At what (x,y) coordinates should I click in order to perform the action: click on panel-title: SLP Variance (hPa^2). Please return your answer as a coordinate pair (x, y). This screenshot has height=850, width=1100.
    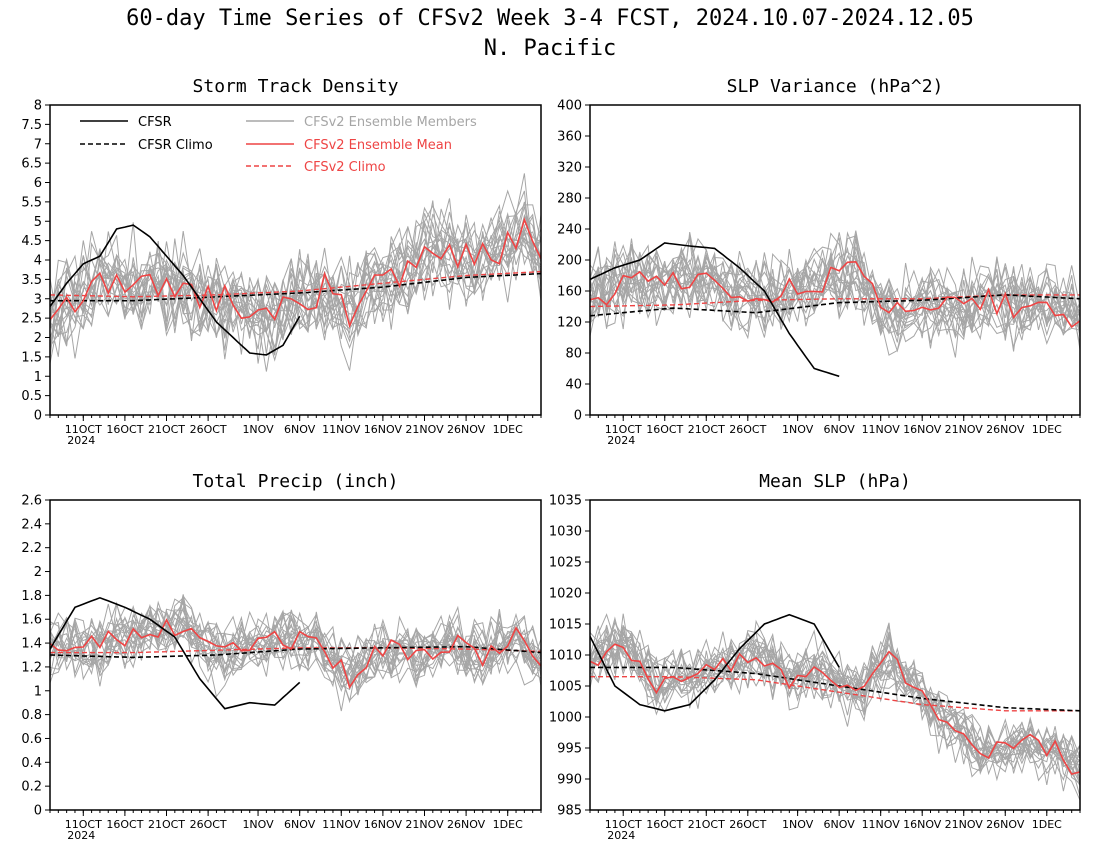
    Looking at the image, I should click on (835, 86).